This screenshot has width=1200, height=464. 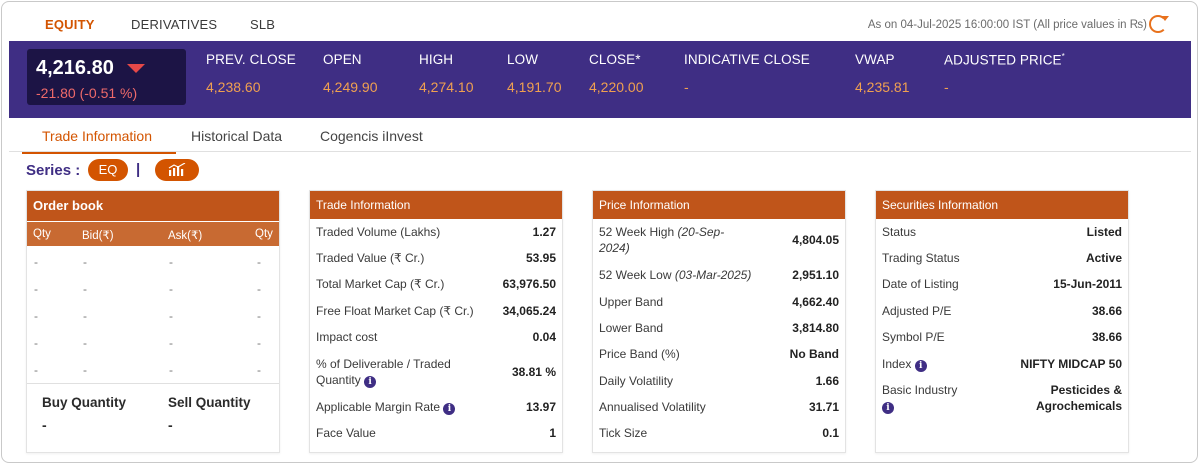 What do you see at coordinates (174, 24) in the screenshot?
I see `tab-derivatives: DERIVATIVES` at bounding box center [174, 24].